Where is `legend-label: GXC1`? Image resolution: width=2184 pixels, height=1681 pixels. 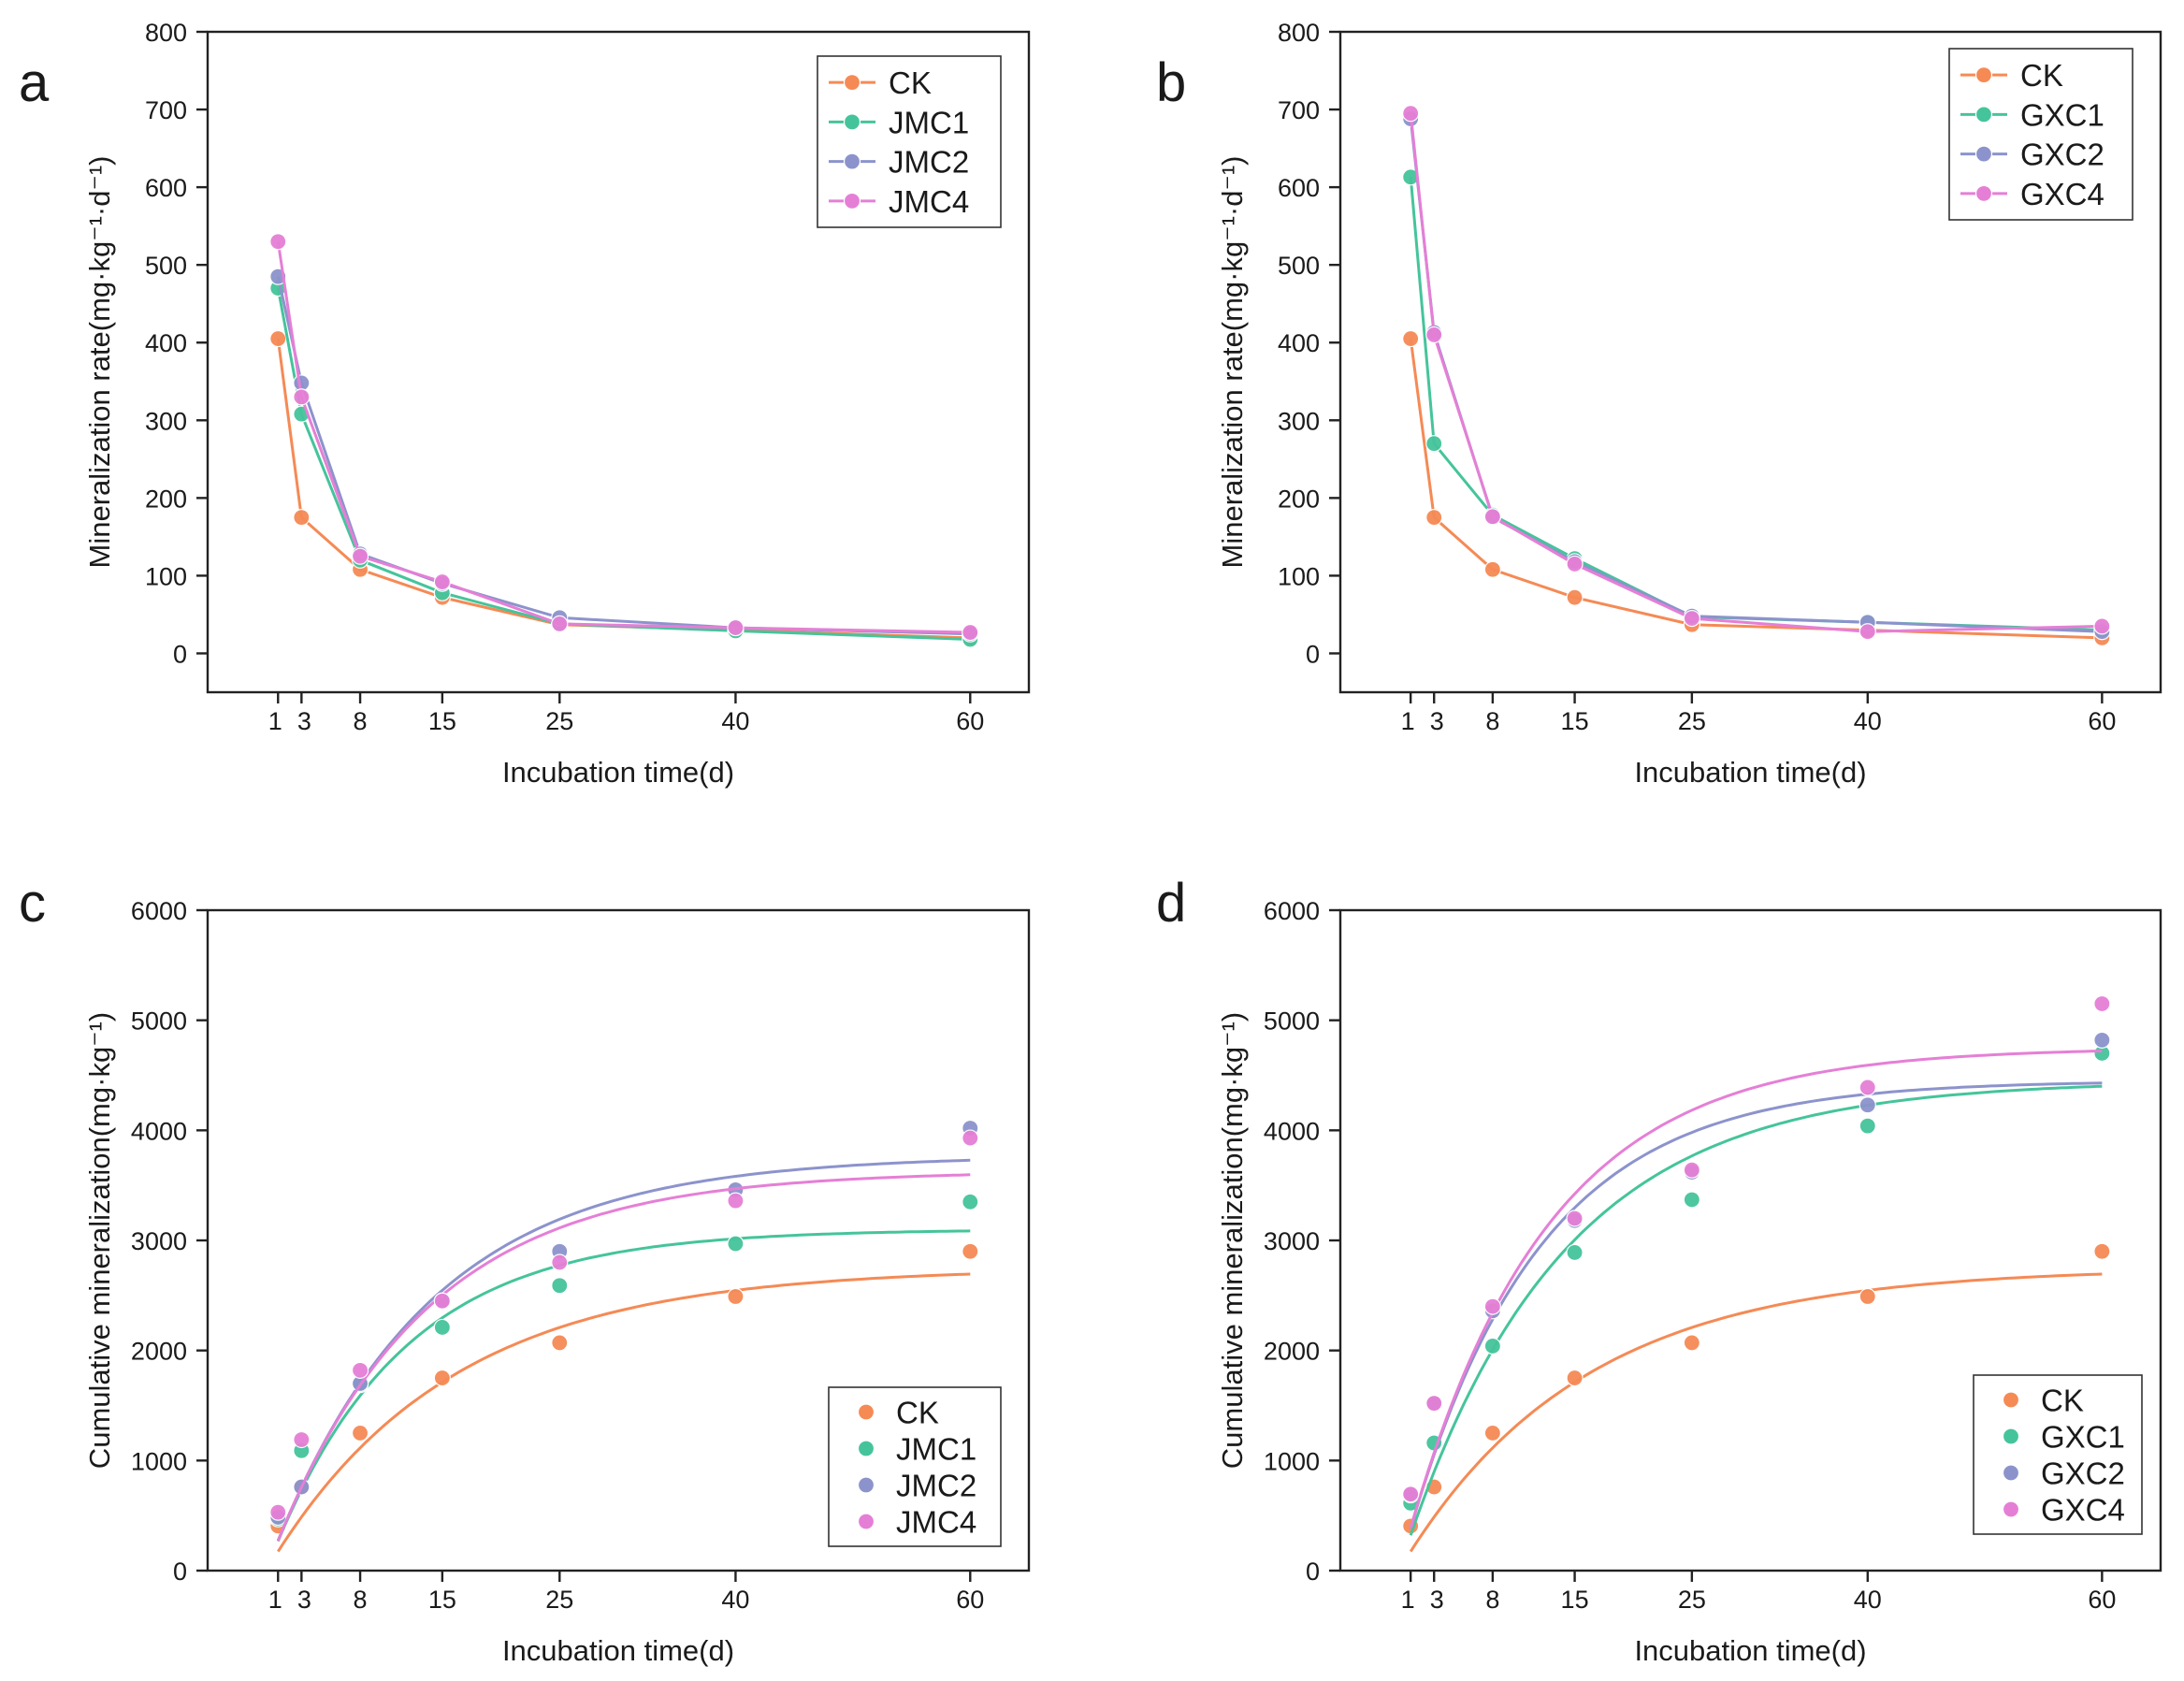 legend-label: GXC1 is located at coordinates (2062, 114).